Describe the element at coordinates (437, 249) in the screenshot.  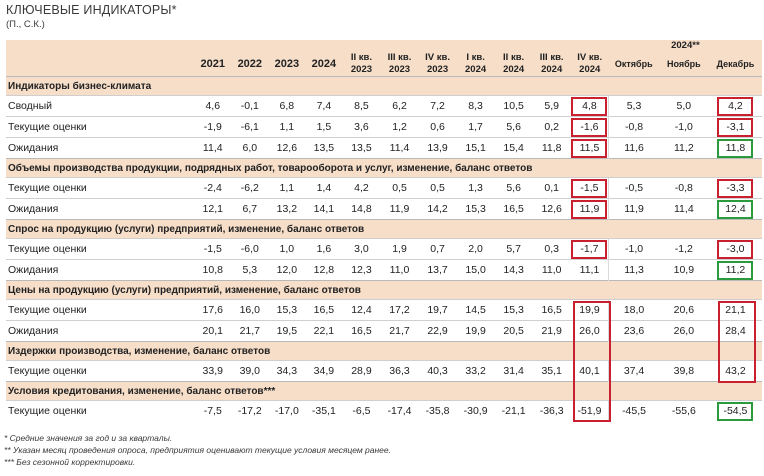
I see `table-cell: 0,7` at that location.